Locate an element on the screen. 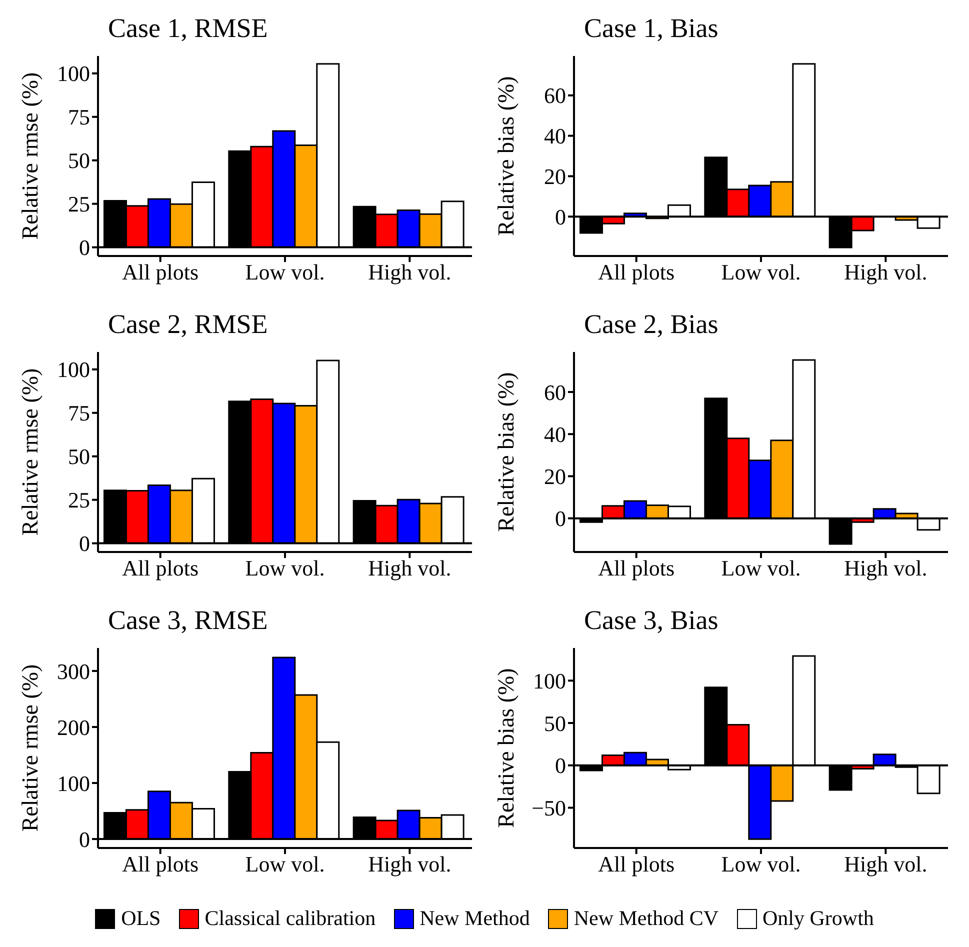 The width and height of the screenshot is (969, 947). legend-label: New Method is located at coordinates (475, 918).